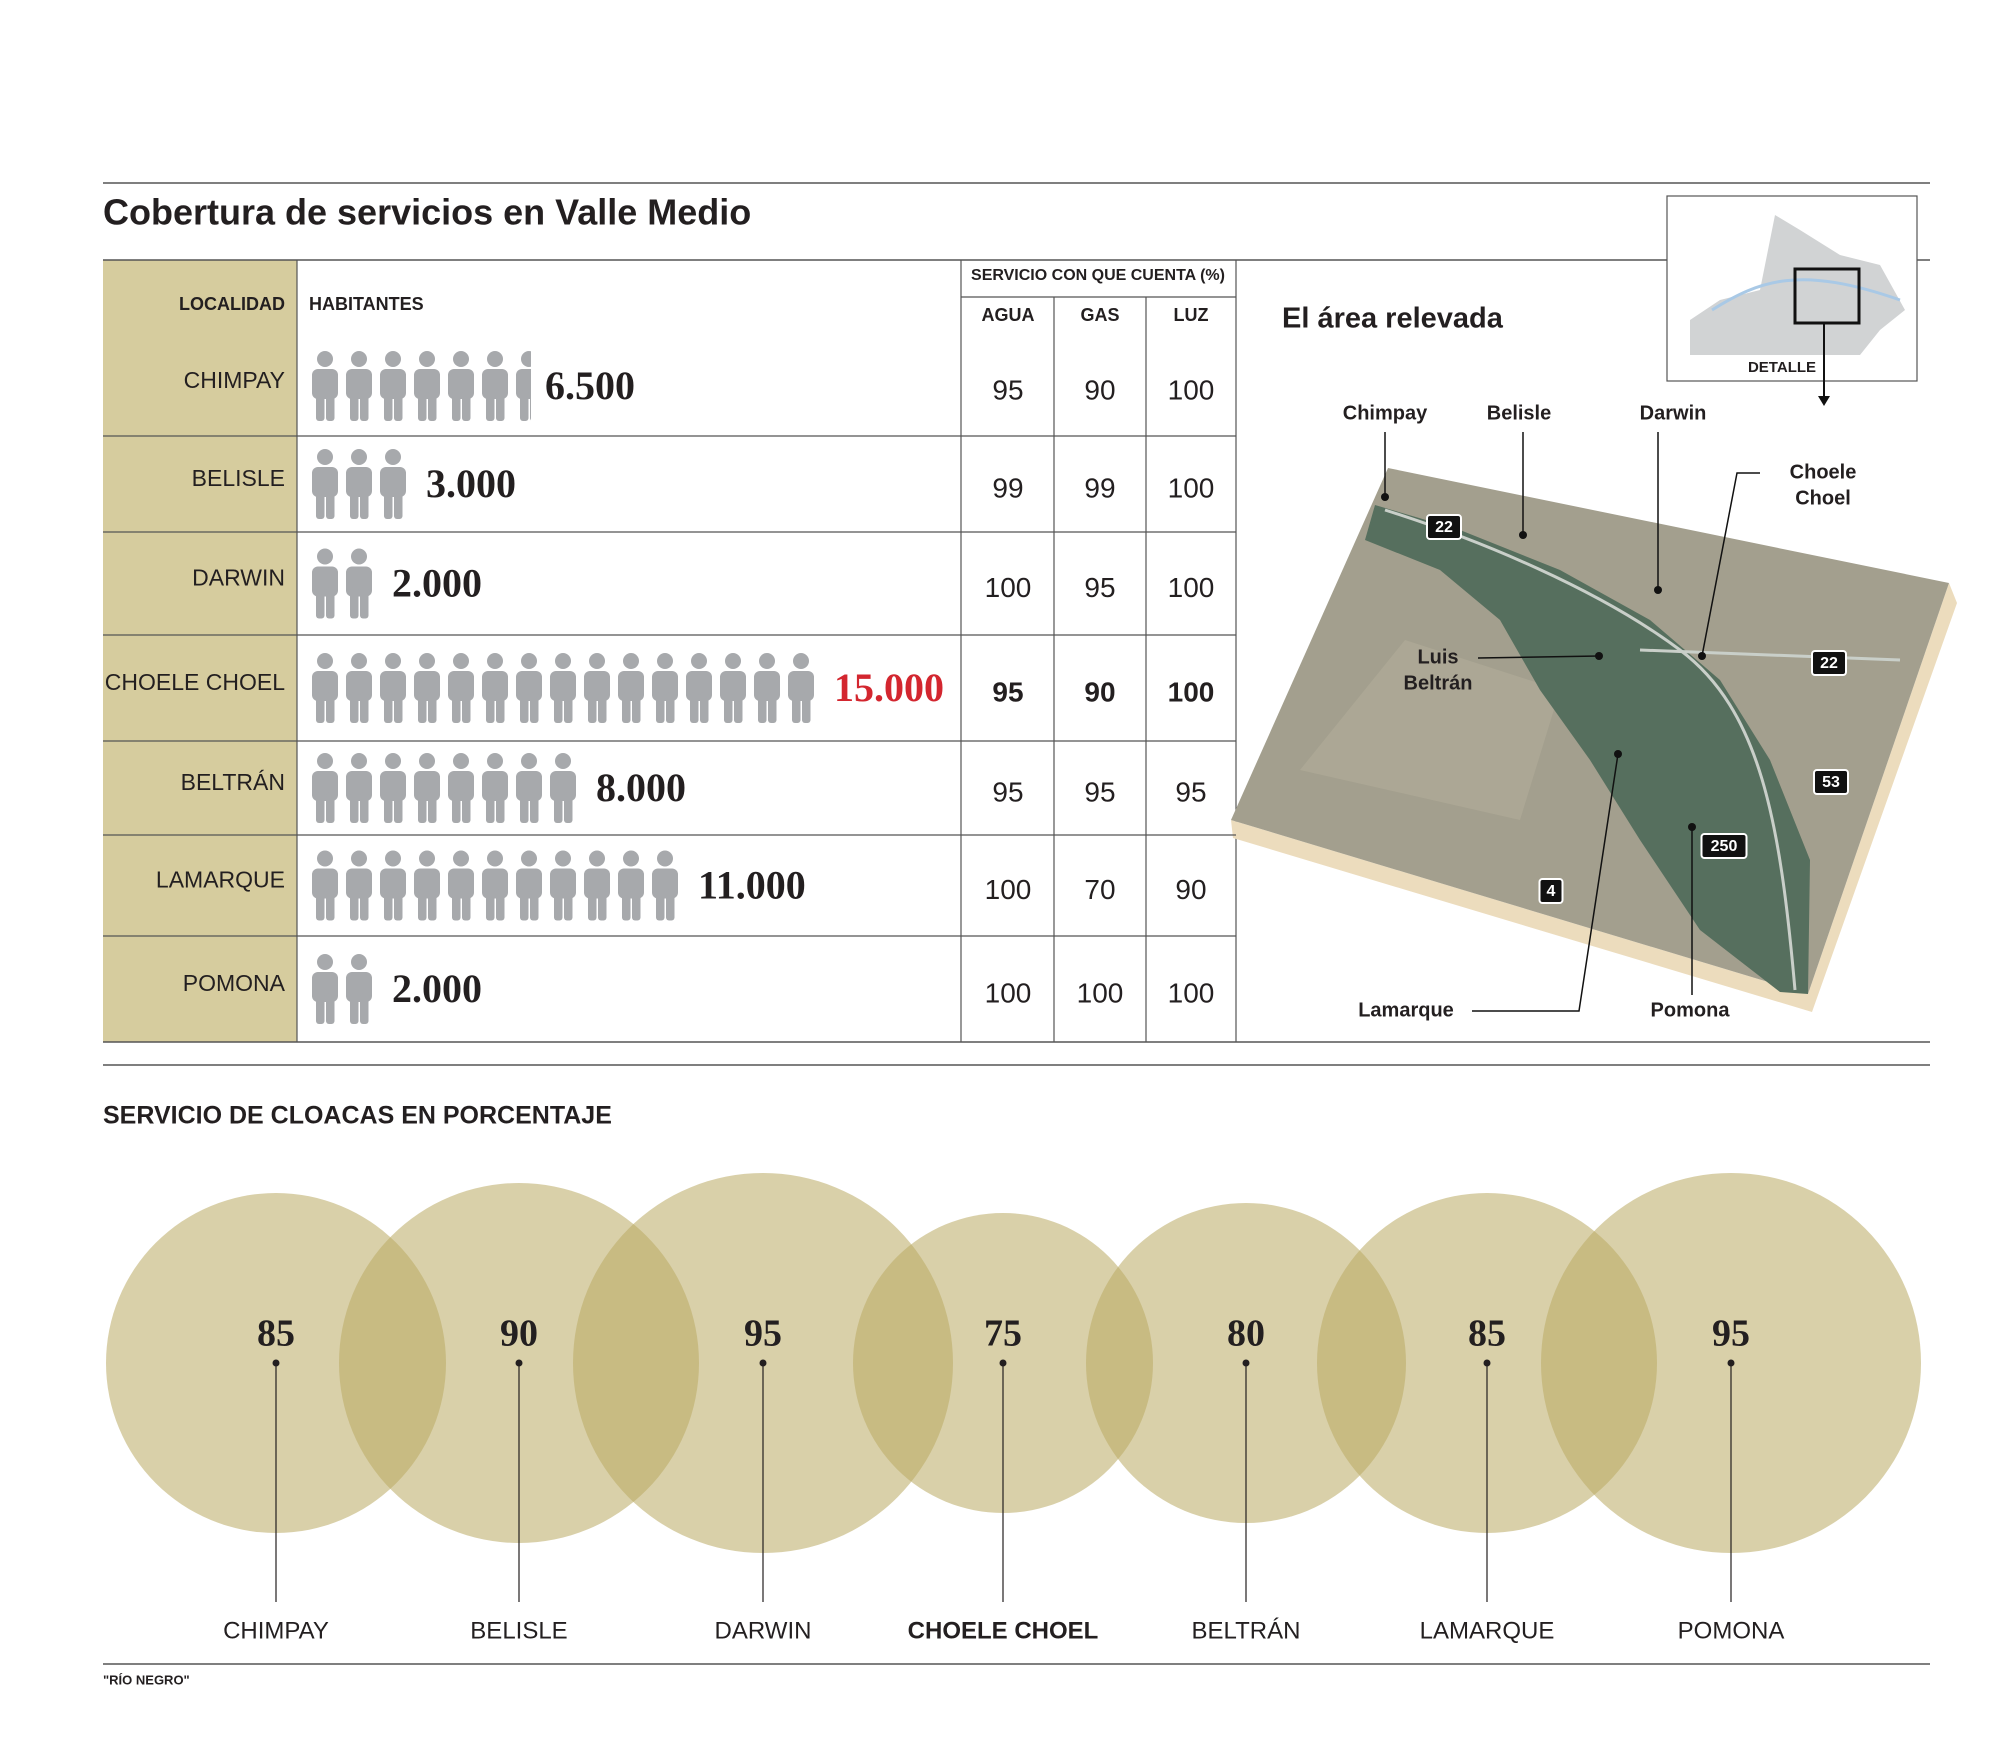 The image size is (2000, 1750). What do you see at coordinates (437, 988) in the screenshot?
I see `population-label: 2.000` at bounding box center [437, 988].